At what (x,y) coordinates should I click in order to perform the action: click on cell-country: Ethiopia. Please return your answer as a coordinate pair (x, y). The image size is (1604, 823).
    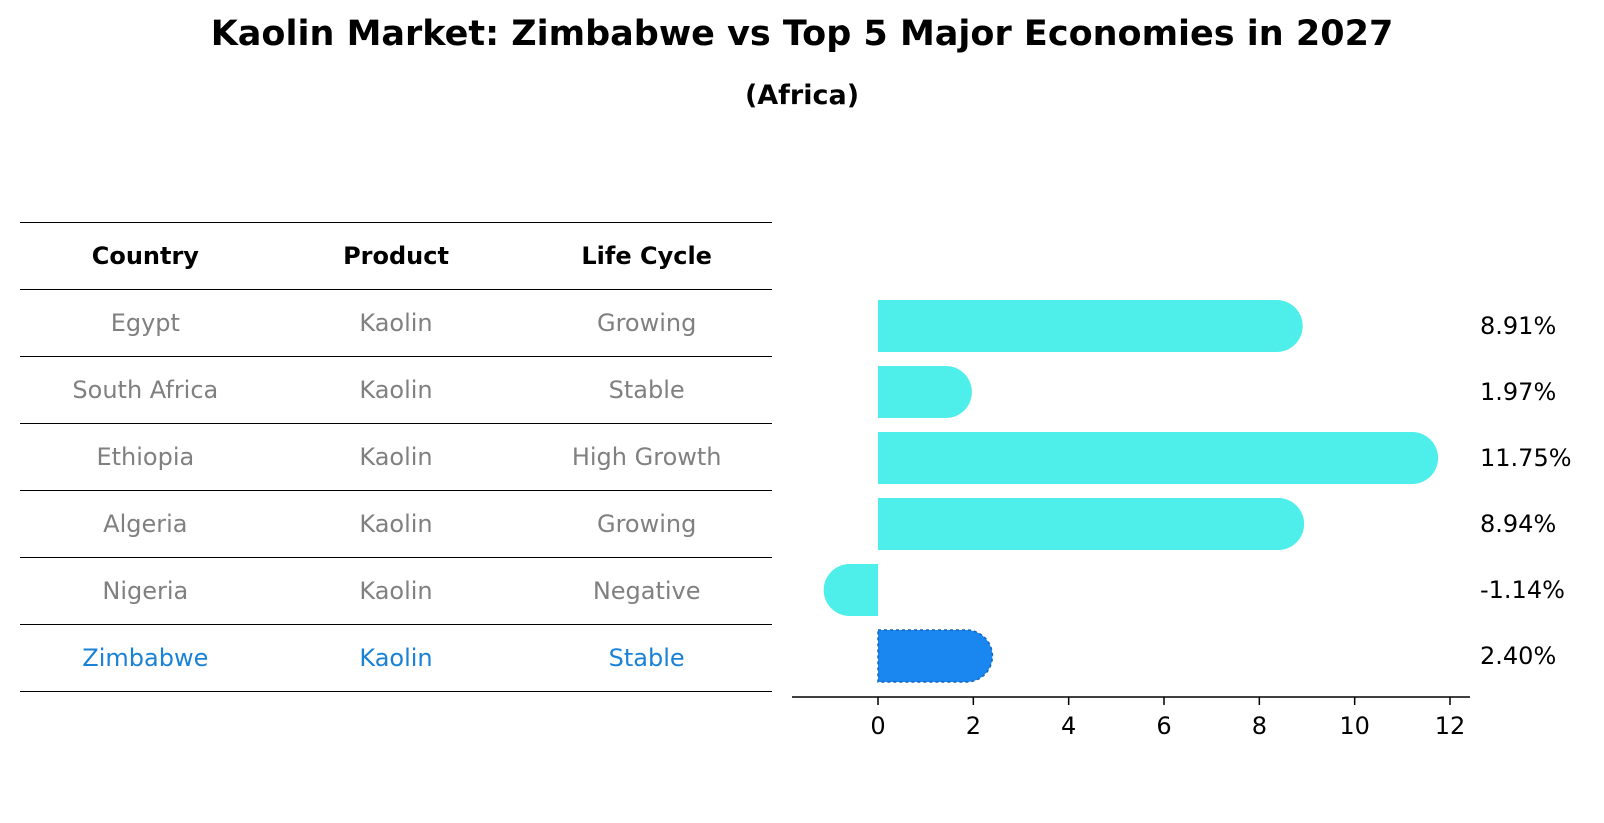
    Looking at the image, I should click on (145, 457).